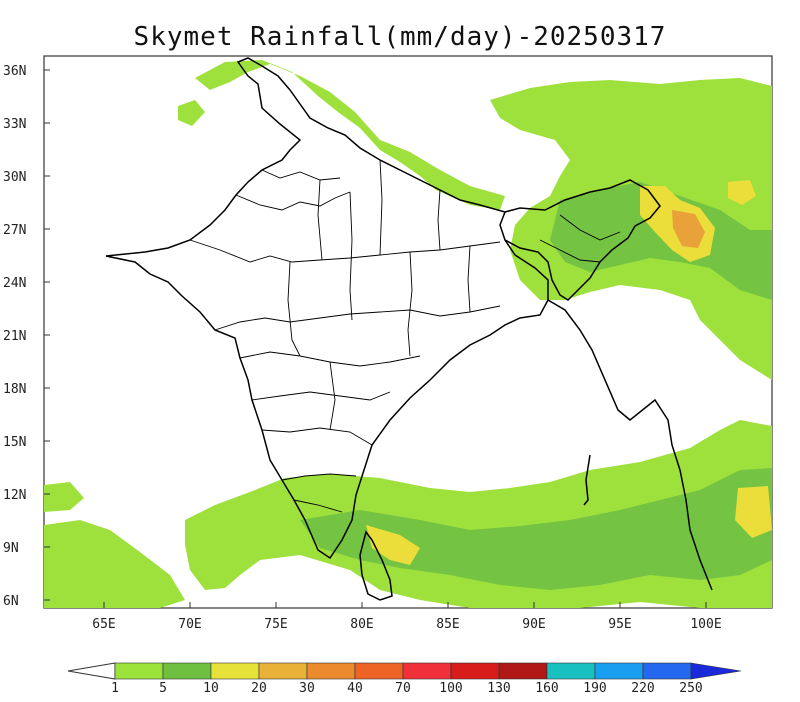  Describe the element at coordinates (393, 545) in the screenshot. I see `rain-area-srilanka-yellow` at that location.